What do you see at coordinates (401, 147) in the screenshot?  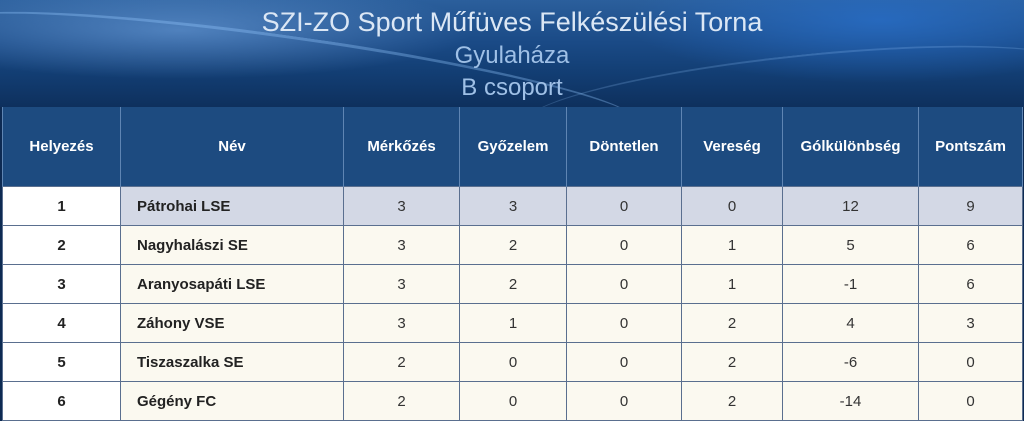 I see `column-header-played: Mérkőzés` at bounding box center [401, 147].